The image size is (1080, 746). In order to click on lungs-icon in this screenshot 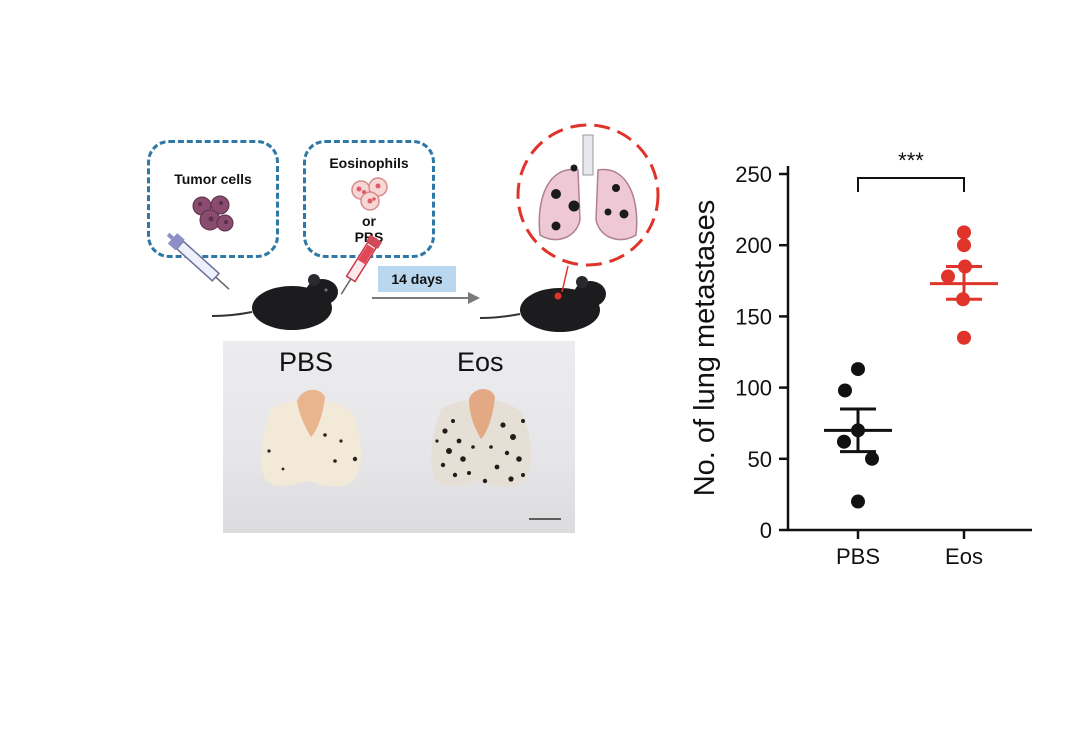, I will do `click(588, 195)`.